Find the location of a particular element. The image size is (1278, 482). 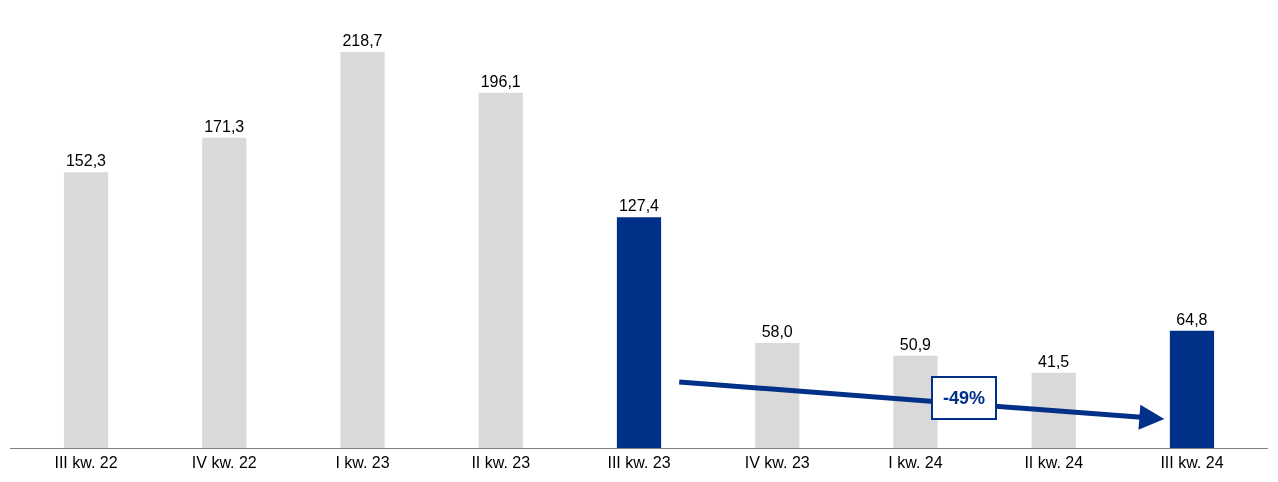

x-tick-label: IV kw. 23 is located at coordinates (777, 463).